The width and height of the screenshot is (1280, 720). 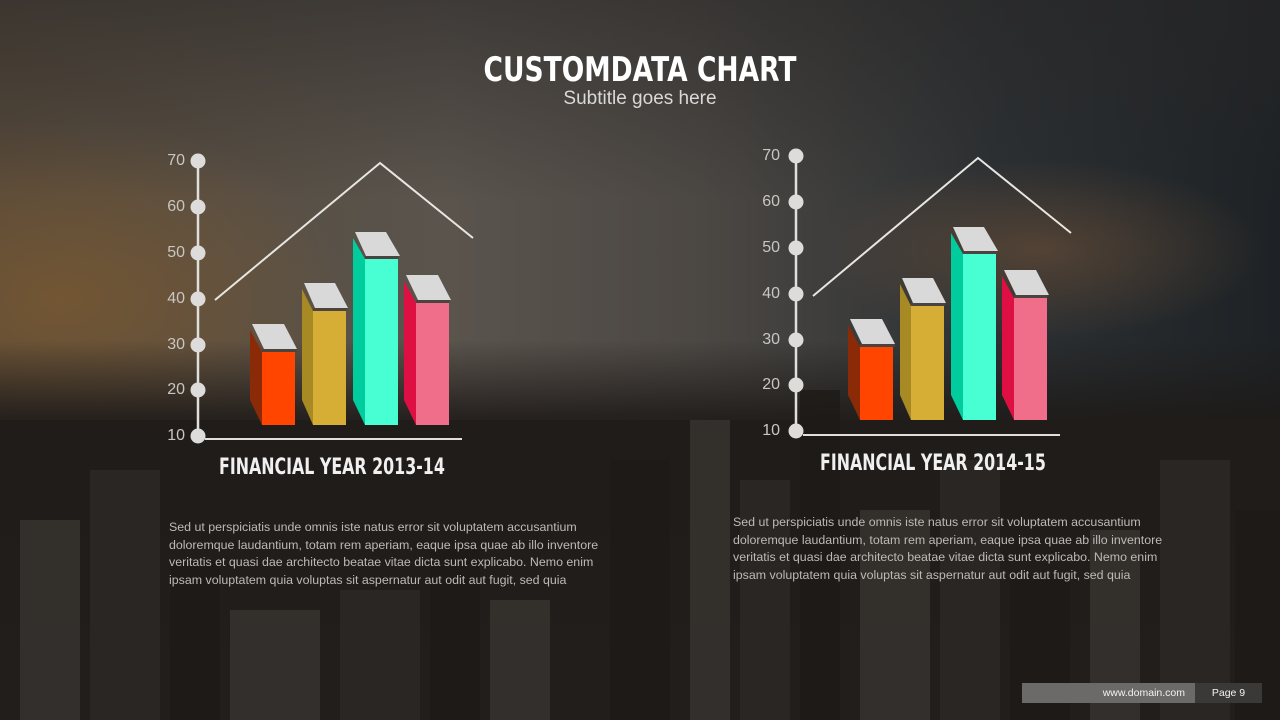 I want to click on slide-subtitle: Subtitle goes here, so click(x=640, y=98).